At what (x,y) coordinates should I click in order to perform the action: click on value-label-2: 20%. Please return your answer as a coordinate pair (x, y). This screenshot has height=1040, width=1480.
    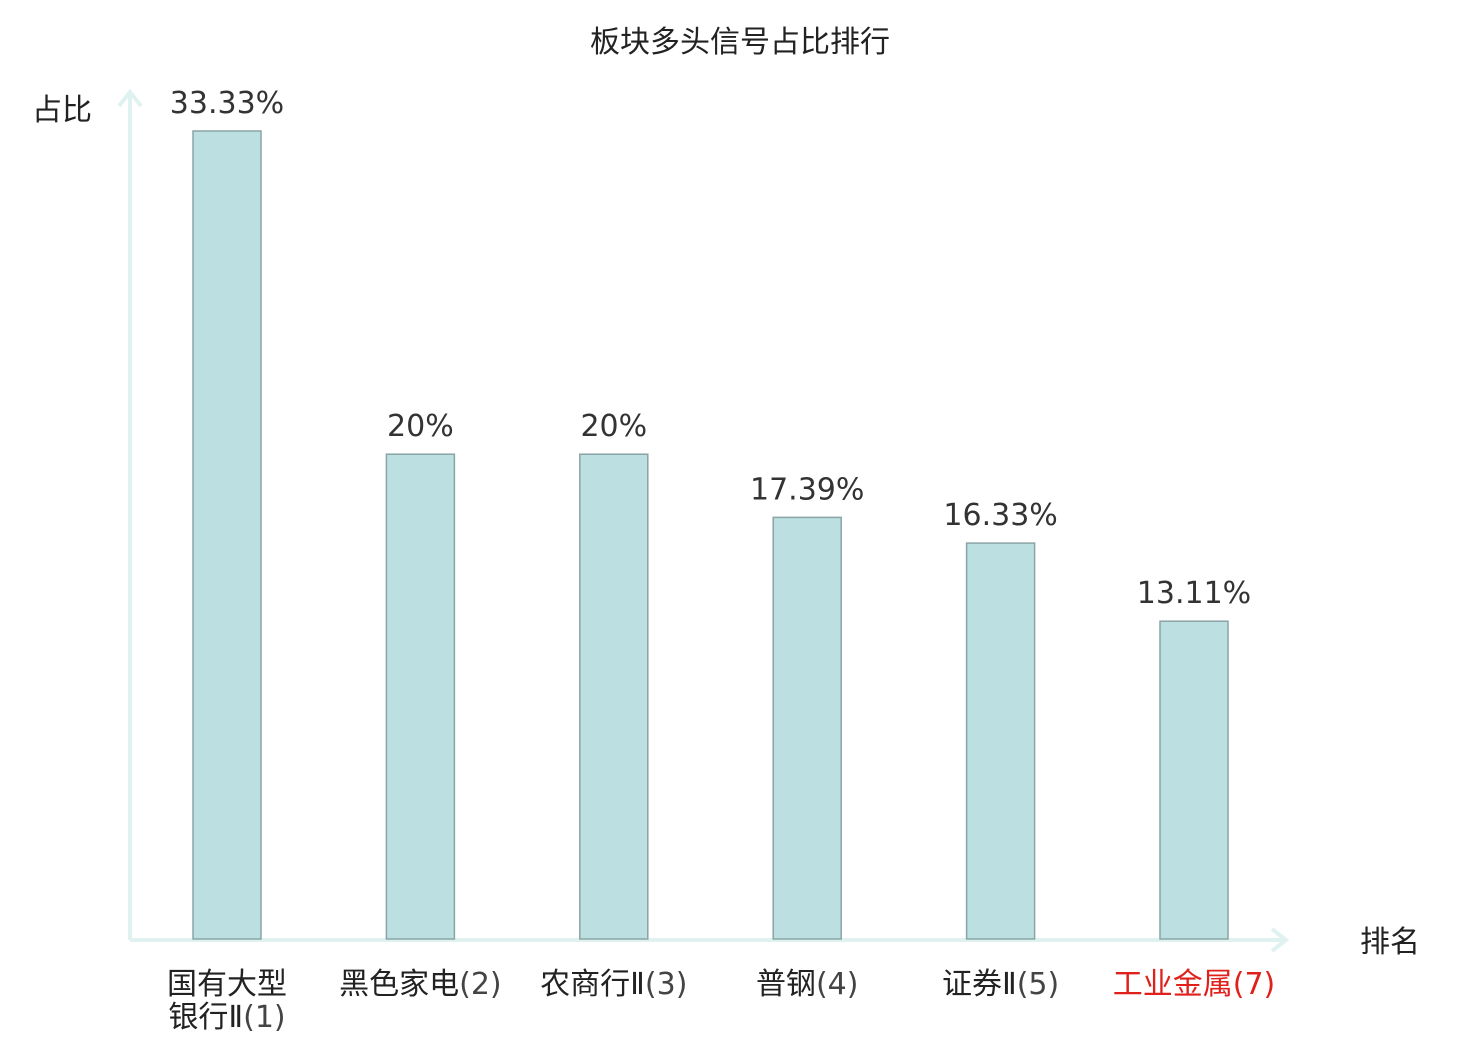
    Looking at the image, I should click on (420, 426).